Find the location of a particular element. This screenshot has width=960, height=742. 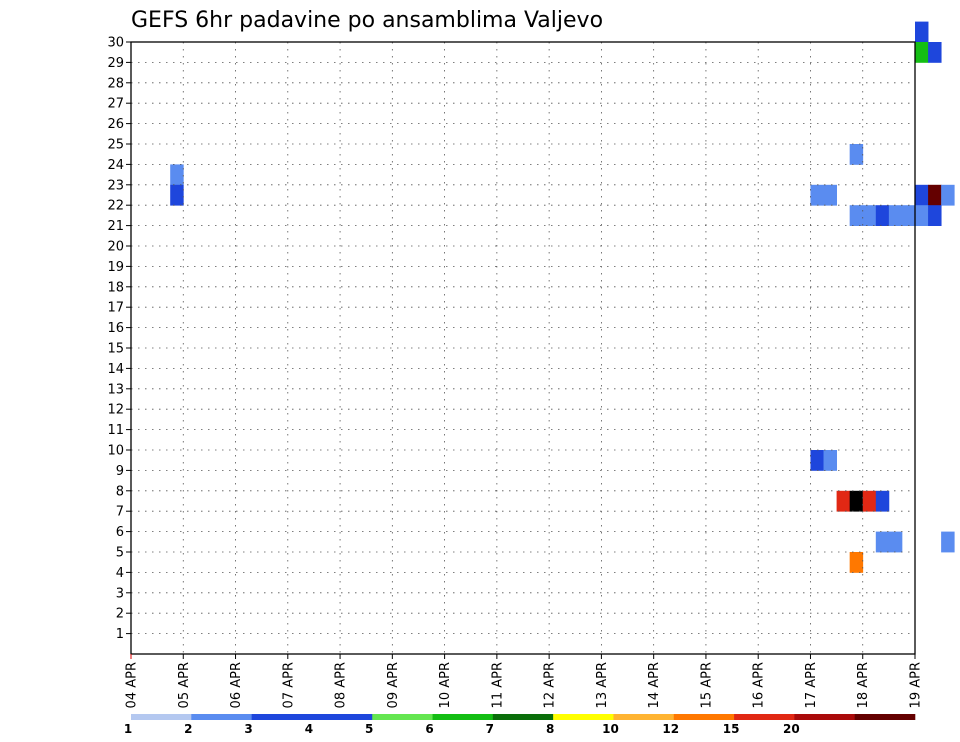

y-tick-label: 7 is located at coordinates (120, 512).